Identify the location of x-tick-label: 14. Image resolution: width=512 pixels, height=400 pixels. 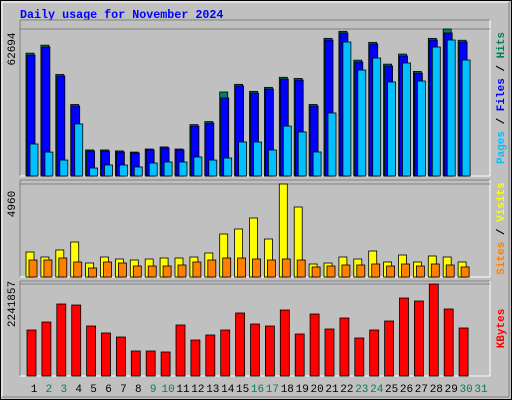
(228, 390).